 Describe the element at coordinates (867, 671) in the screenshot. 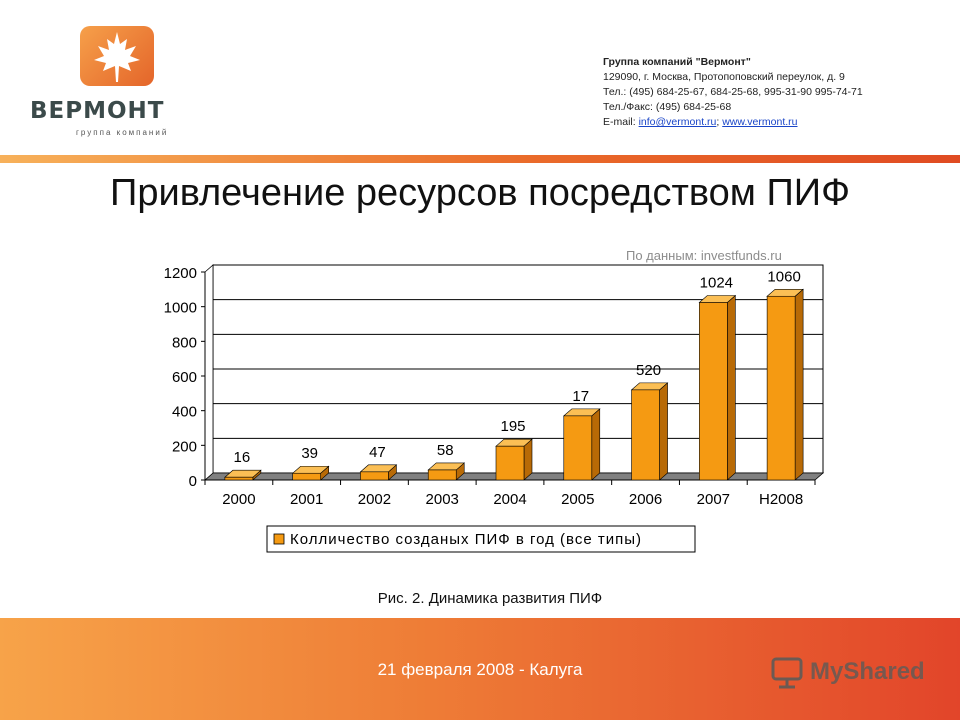

I see `watermark-text: MyShared` at that location.